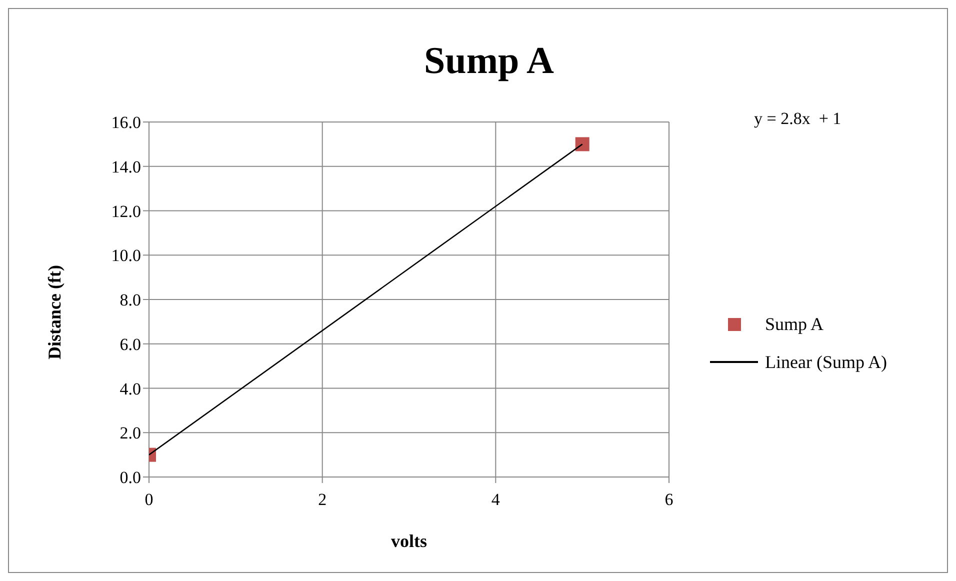 This screenshot has width=956, height=581. Describe the element at coordinates (798, 119) in the screenshot. I see `text: y = 2.8x + 1` at that location.